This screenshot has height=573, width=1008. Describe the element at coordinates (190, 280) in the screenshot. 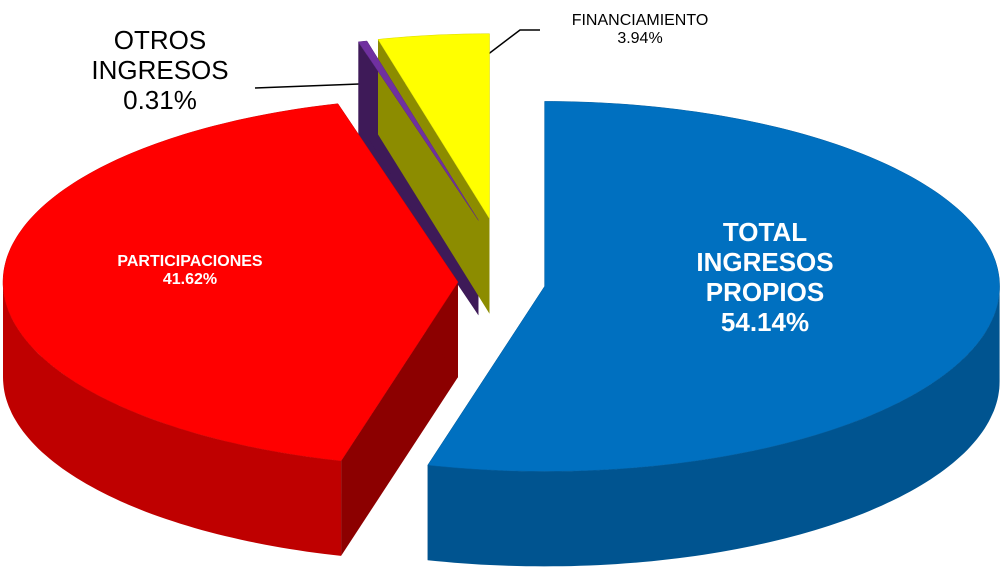

I see `value-label: 41.62%` at that location.